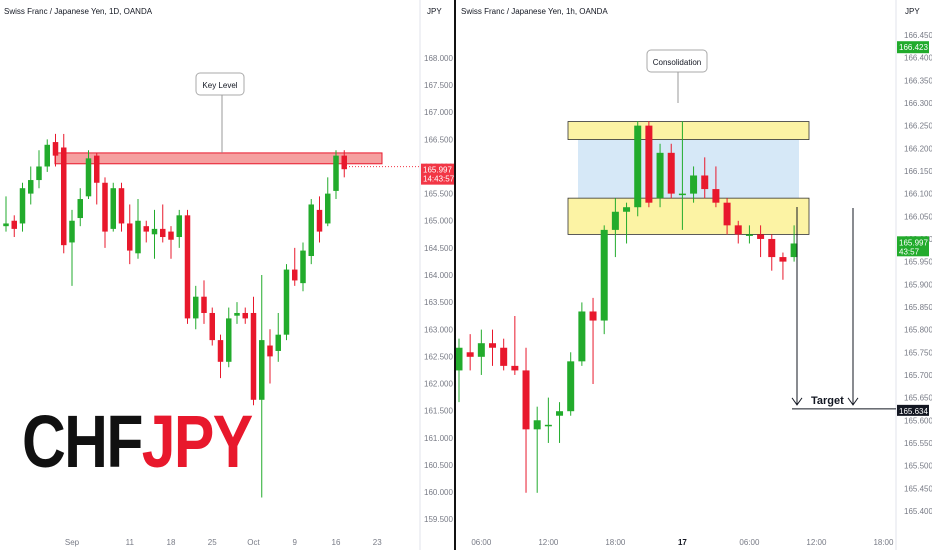 The height and width of the screenshot is (550, 932). I want to click on high-price-tag: 166.423, so click(913, 47).